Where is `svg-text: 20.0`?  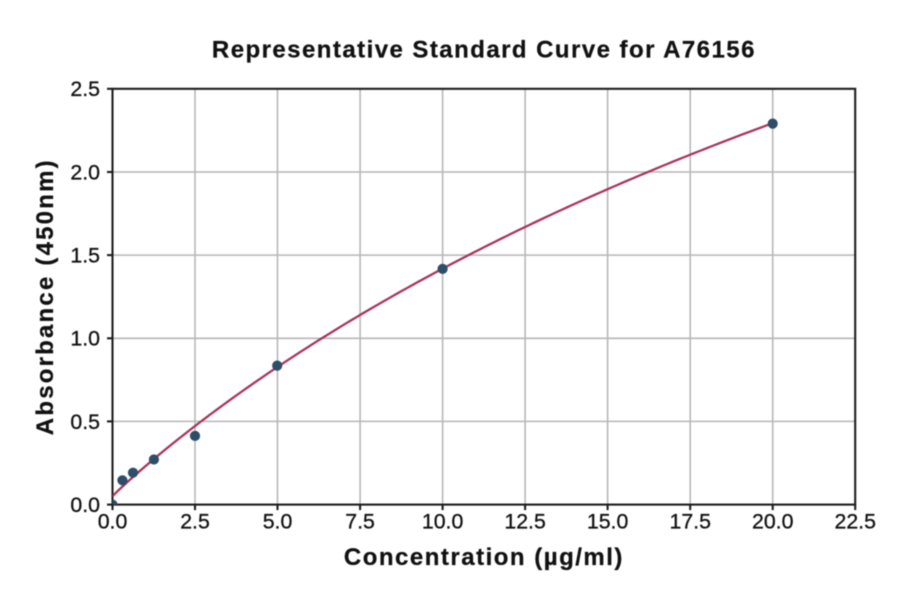
svg-text: 20.0 is located at coordinates (773, 521).